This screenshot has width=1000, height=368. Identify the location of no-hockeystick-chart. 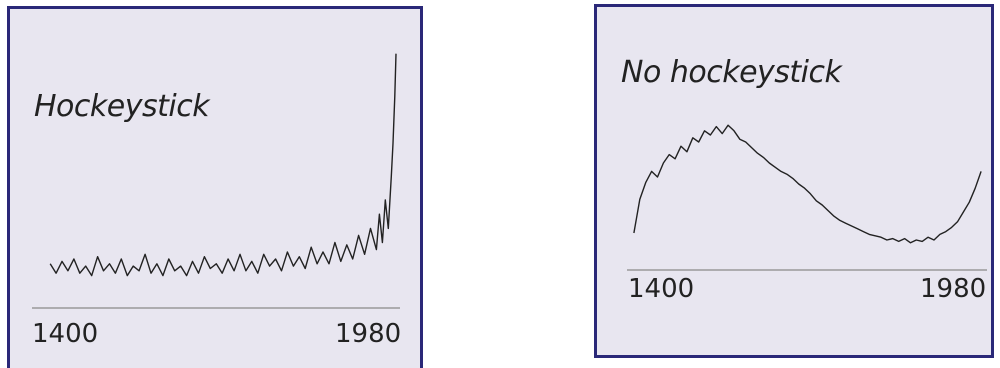
(807, 197).